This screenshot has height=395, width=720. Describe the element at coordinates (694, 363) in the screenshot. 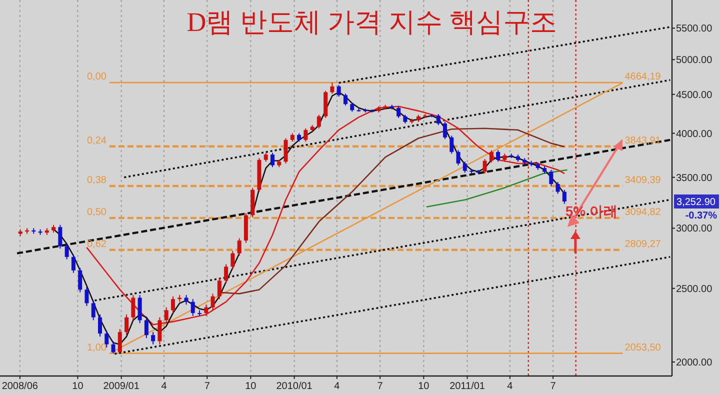

I see `y-tick-label: 2000.00` at that location.